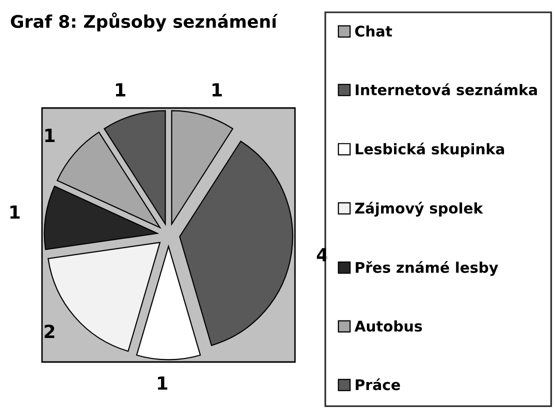 The image size is (555, 419). What do you see at coordinates (388, 326) in the screenshot?
I see `legend-label: Autobus` at bounding box center [388, 326].